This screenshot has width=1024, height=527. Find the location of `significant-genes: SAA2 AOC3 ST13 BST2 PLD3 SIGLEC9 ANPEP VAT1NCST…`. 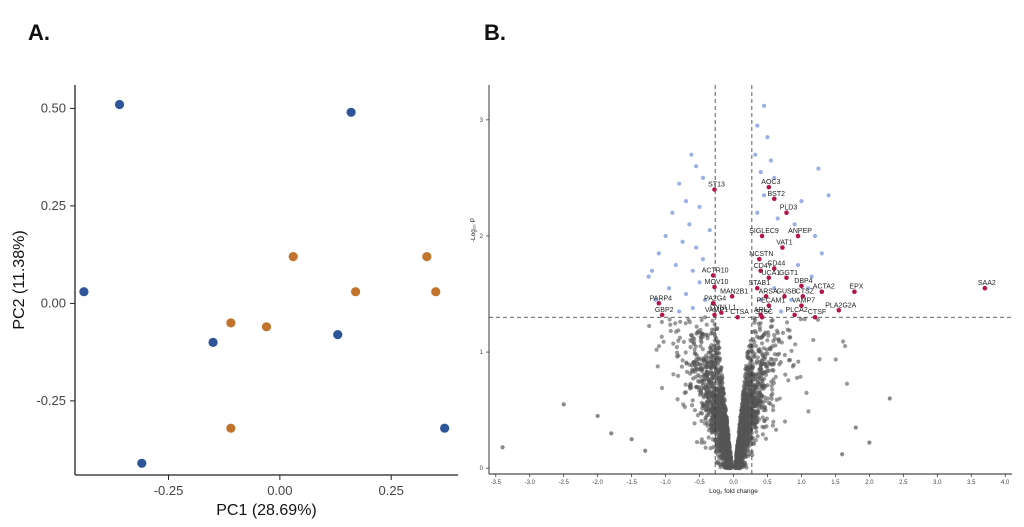

significant-genes: SAA2 AOC3 ST13 BST2 PLD3 SIGLEC9 ANPEP VAT1NCST… is located at coordinates (823, 249).